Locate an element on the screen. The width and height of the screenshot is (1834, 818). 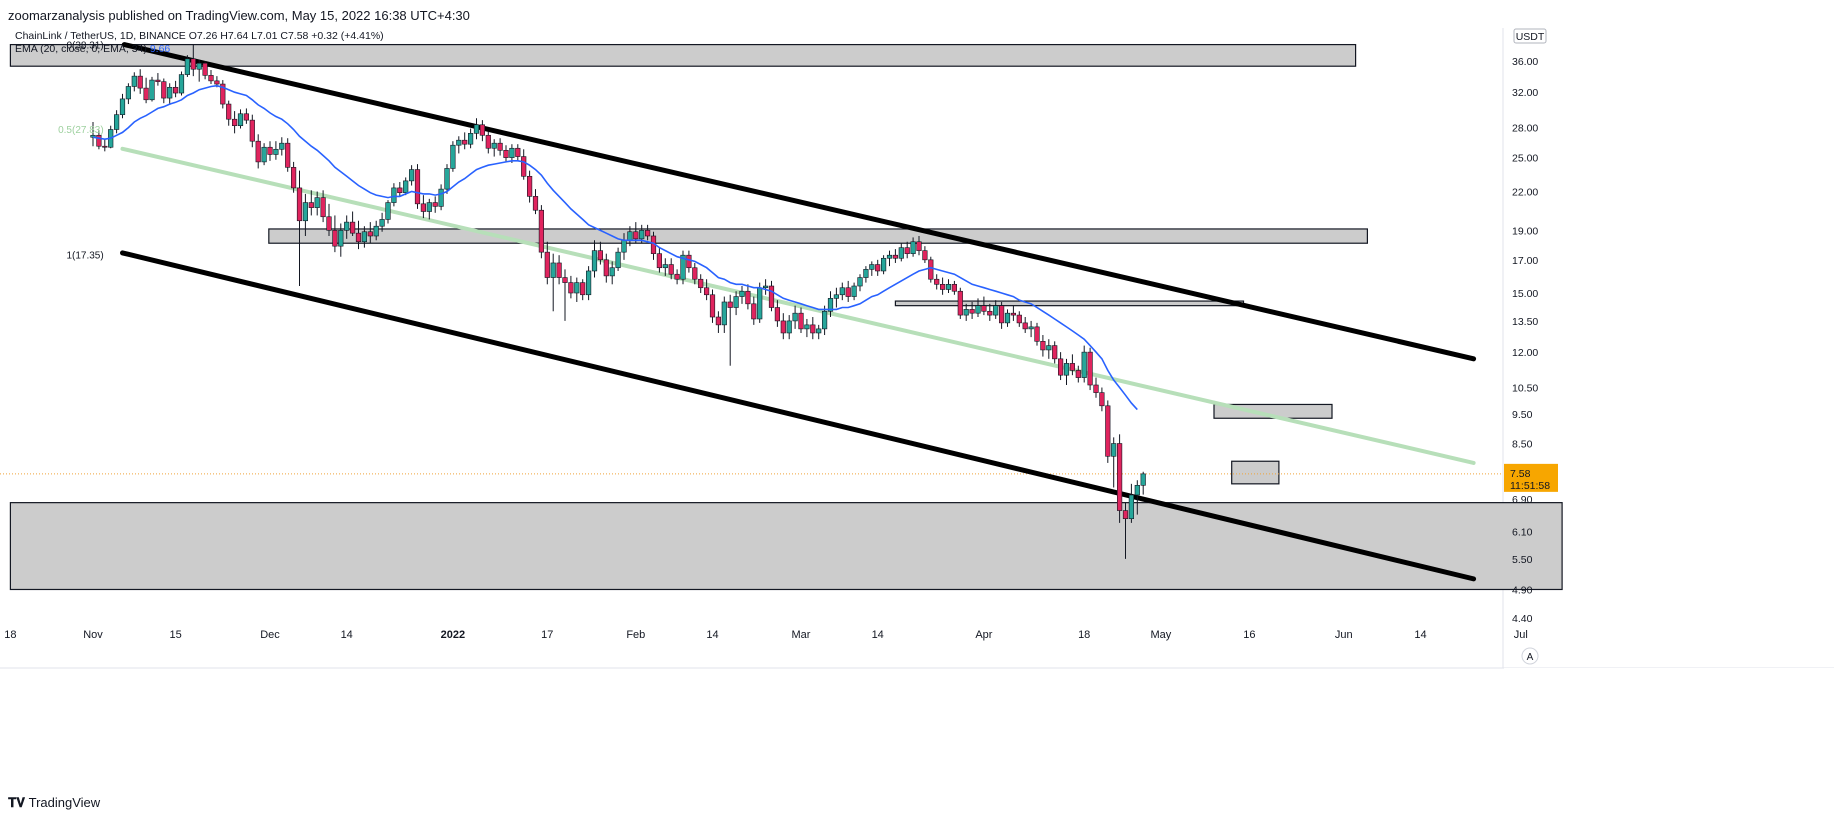
fib-label: 0.5(27.83) is located at coordinates (81, 130).